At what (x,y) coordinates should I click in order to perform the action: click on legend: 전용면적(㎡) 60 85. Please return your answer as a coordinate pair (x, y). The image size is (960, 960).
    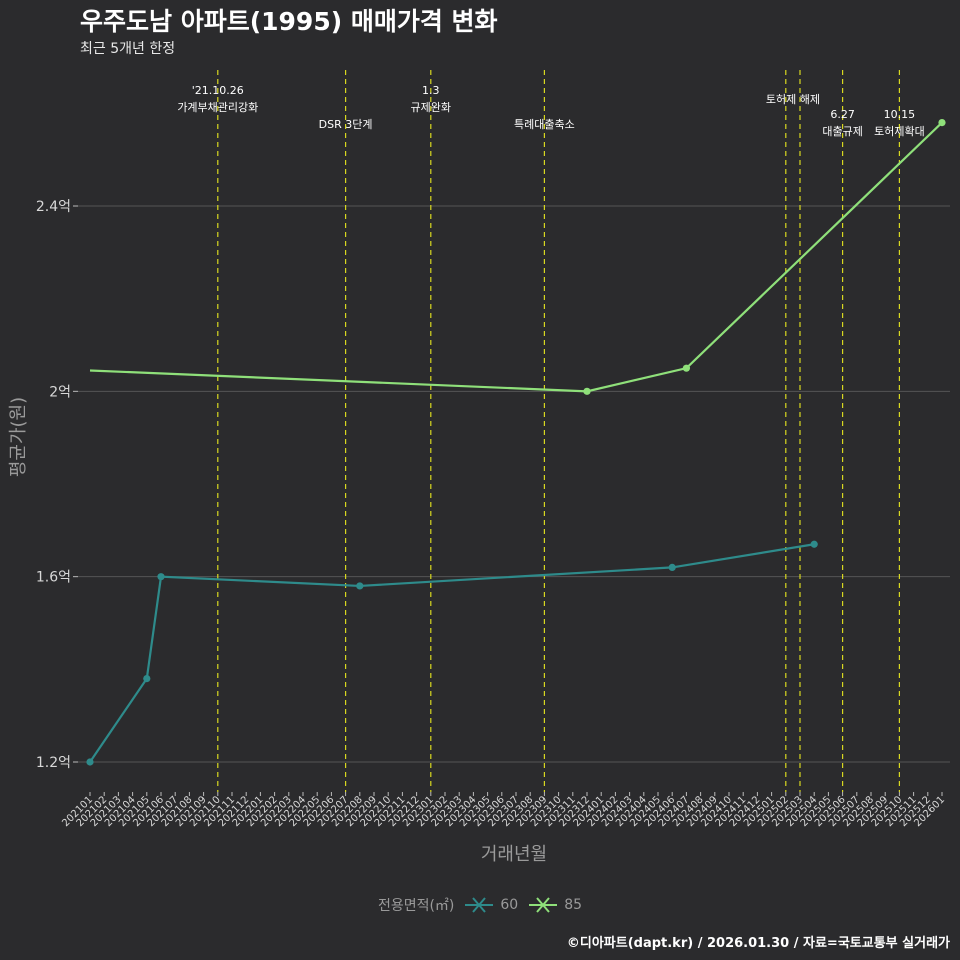
    Looking at the image, I should click on (480, 905).